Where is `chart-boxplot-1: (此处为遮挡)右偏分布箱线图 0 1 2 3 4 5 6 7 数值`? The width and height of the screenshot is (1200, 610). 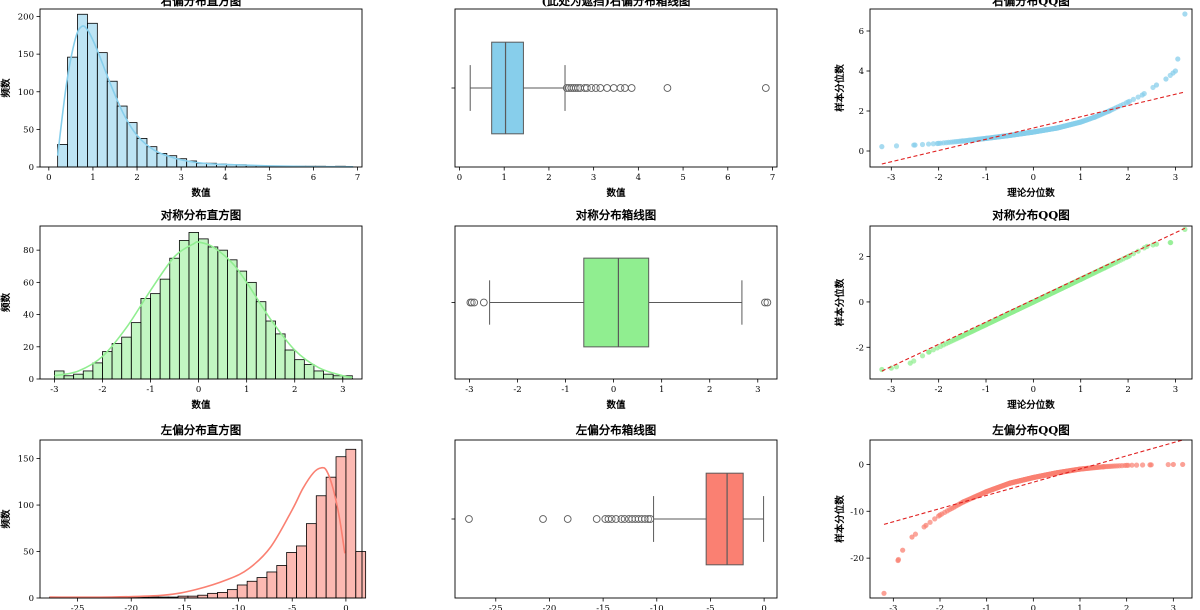 chart-boxplot-1: (此处为遮挡)右偏分布箱线图 0 1 2 3 4 5 6 7 数值 is located at coordinates (614, 99).